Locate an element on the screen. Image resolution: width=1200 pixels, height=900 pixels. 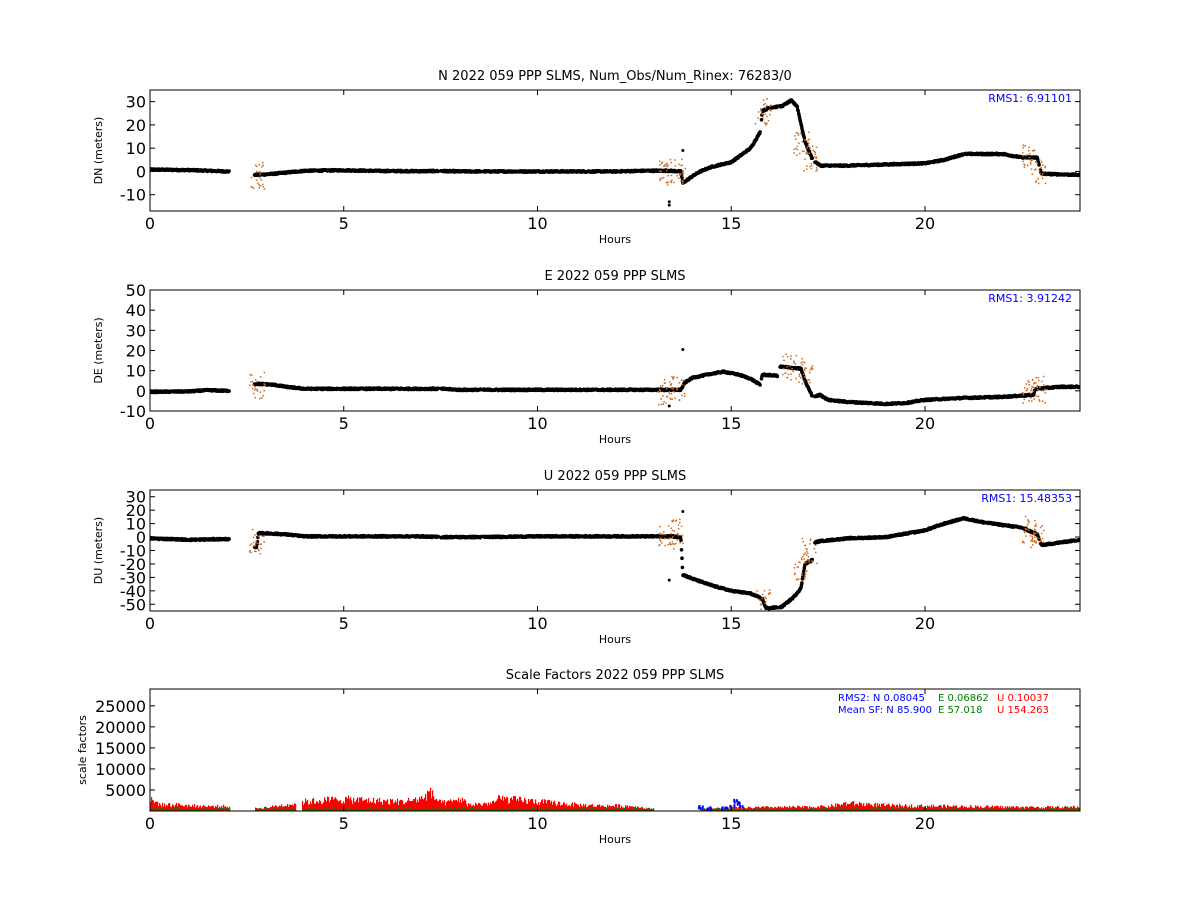
y-tick-label: 40 is located at coordinates (136, 310).